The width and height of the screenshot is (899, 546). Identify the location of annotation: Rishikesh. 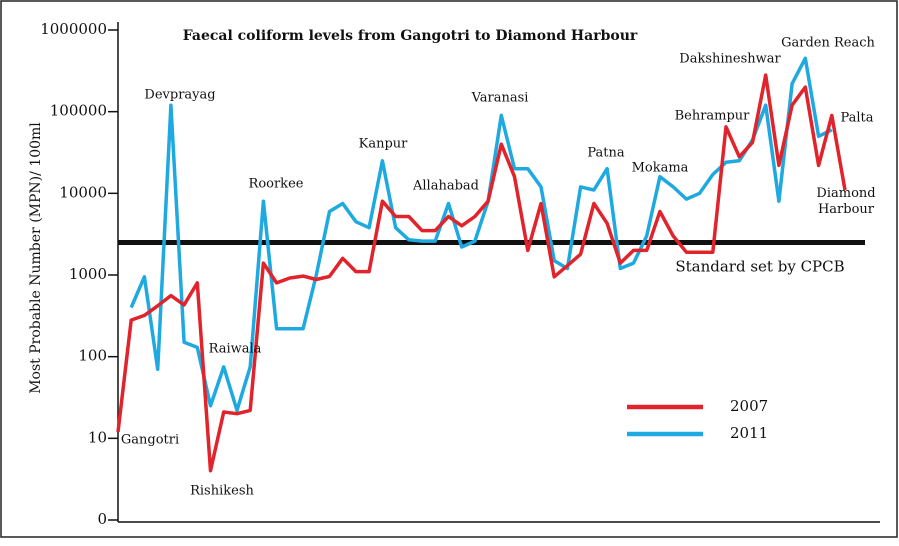
(222, 491).